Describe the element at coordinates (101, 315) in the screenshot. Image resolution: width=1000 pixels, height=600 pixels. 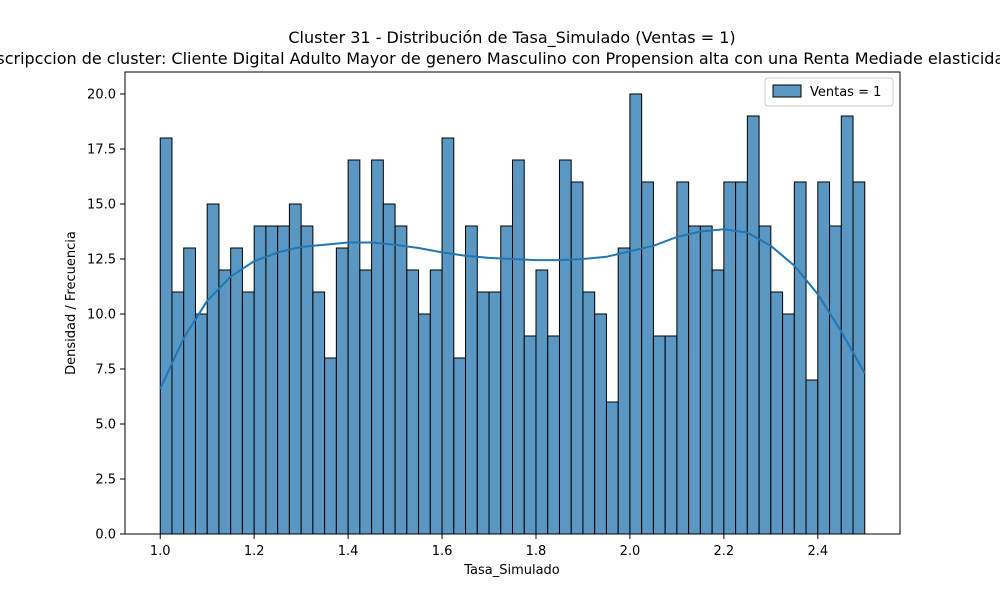
I see `y-tick-label: 10.0` at that location.